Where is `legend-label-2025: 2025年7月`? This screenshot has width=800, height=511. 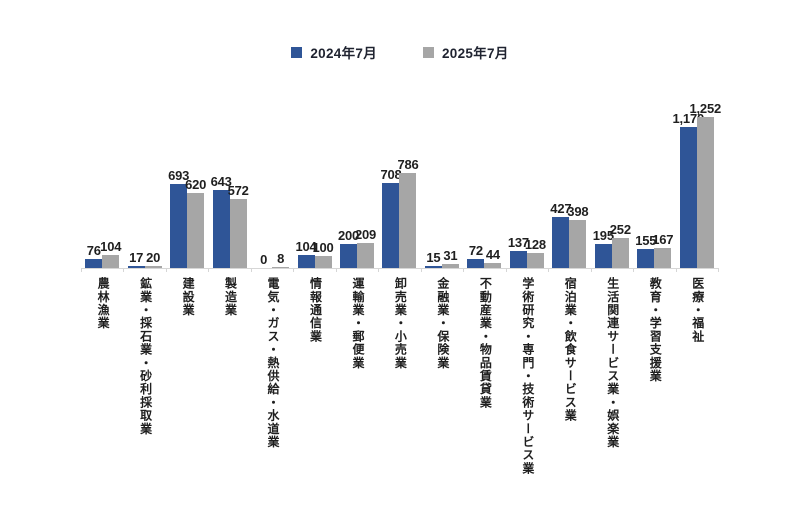 legend-label-2025: 2025年7月 is located at coordinates (475, 53).